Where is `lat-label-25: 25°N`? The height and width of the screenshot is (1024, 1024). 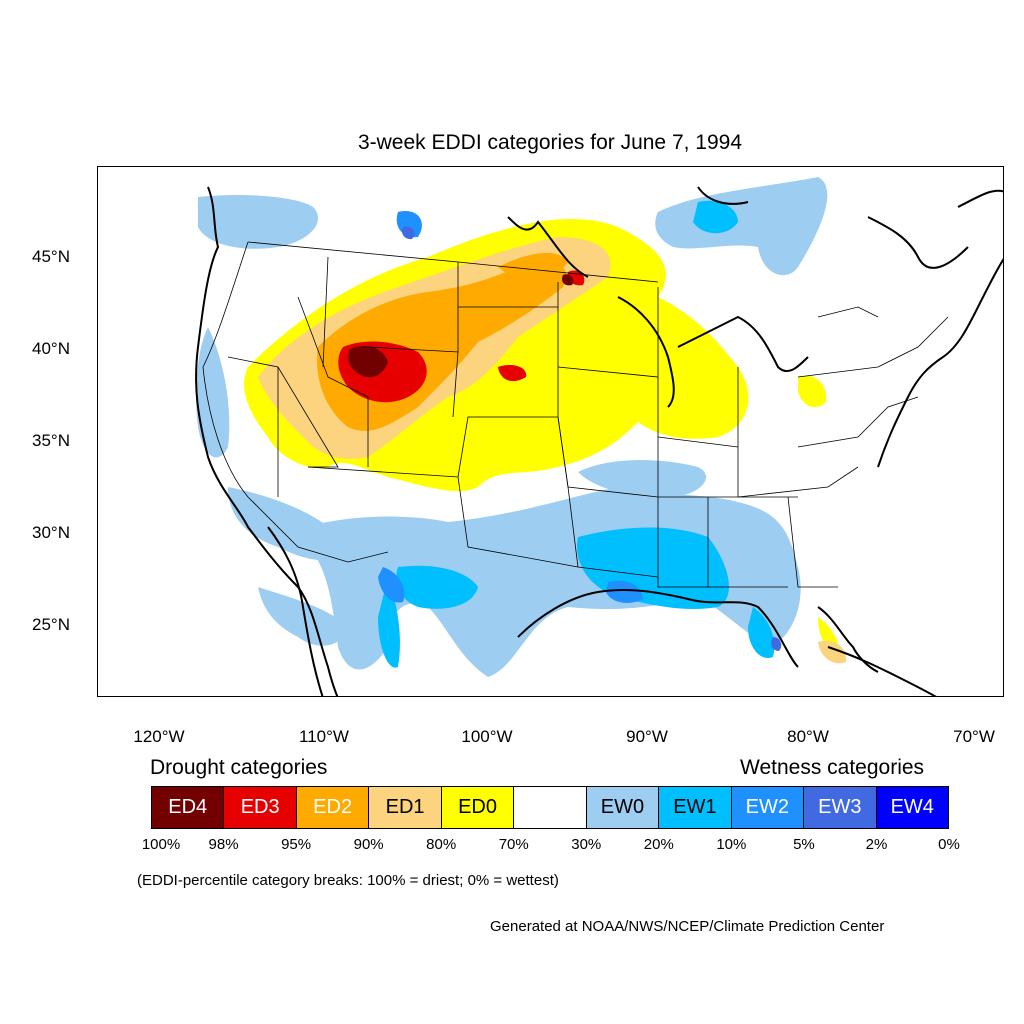
lat-label-25: 25°N is located at coordinates (51, 624).